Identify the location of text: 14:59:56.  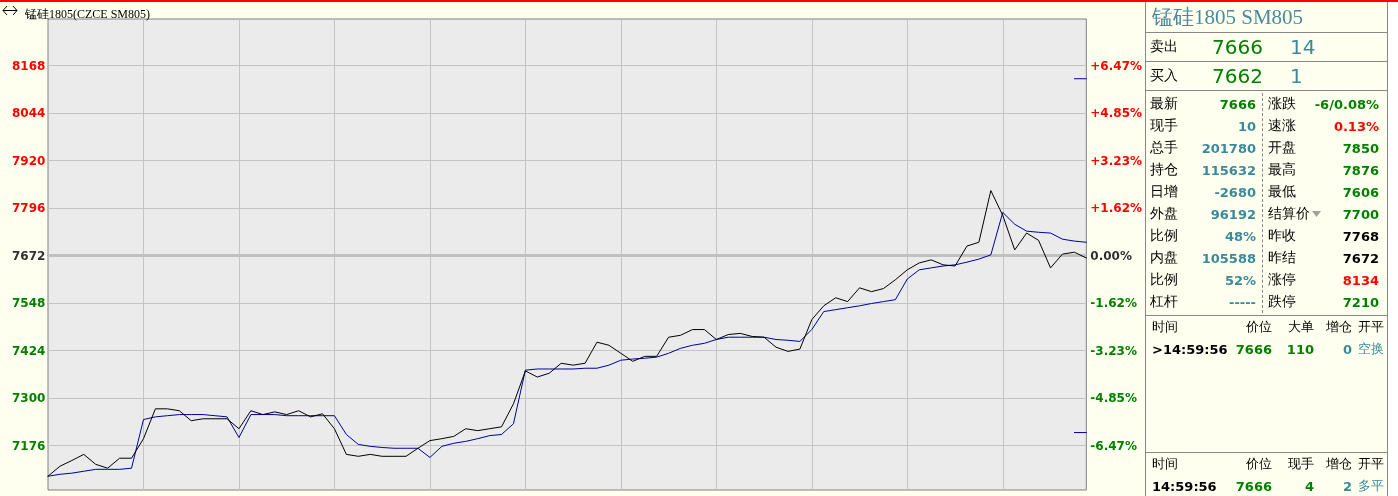
(1185, 486).